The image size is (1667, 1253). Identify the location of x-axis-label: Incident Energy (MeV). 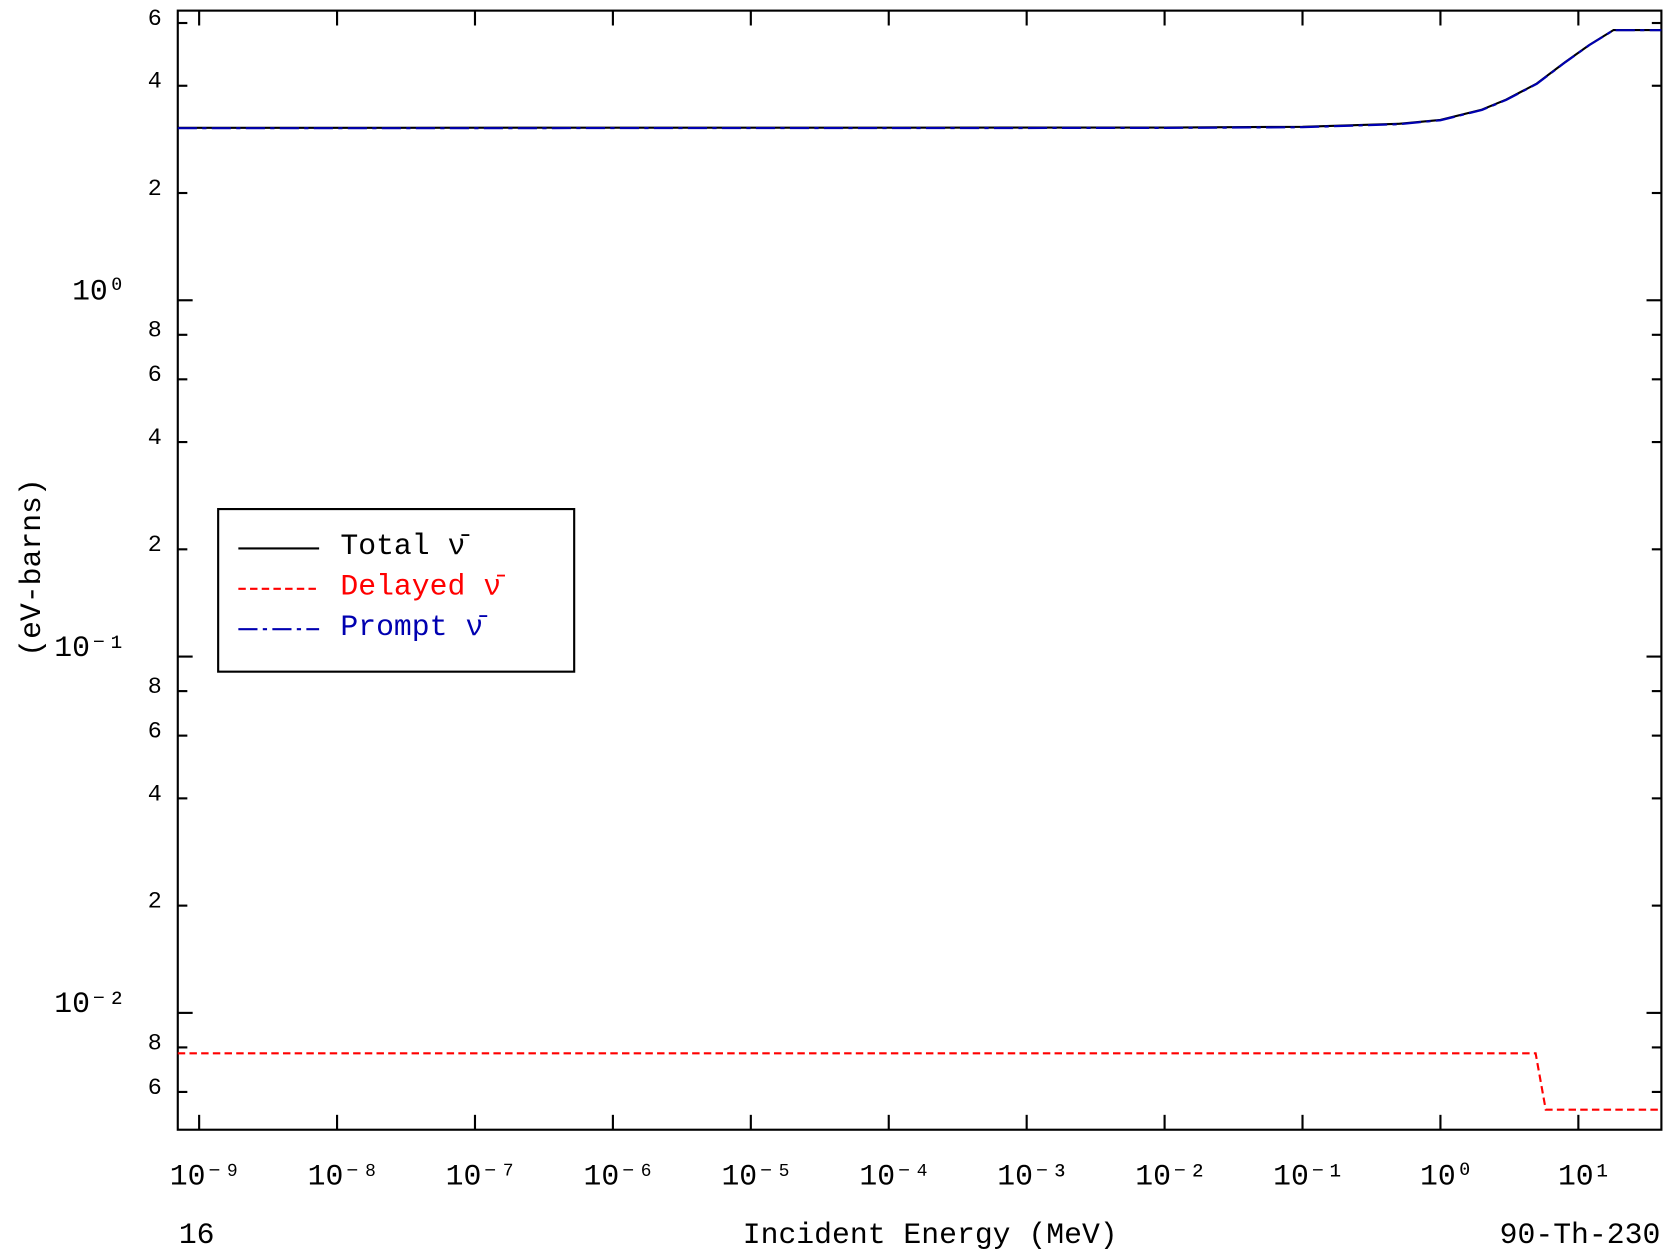
(930, 1235).